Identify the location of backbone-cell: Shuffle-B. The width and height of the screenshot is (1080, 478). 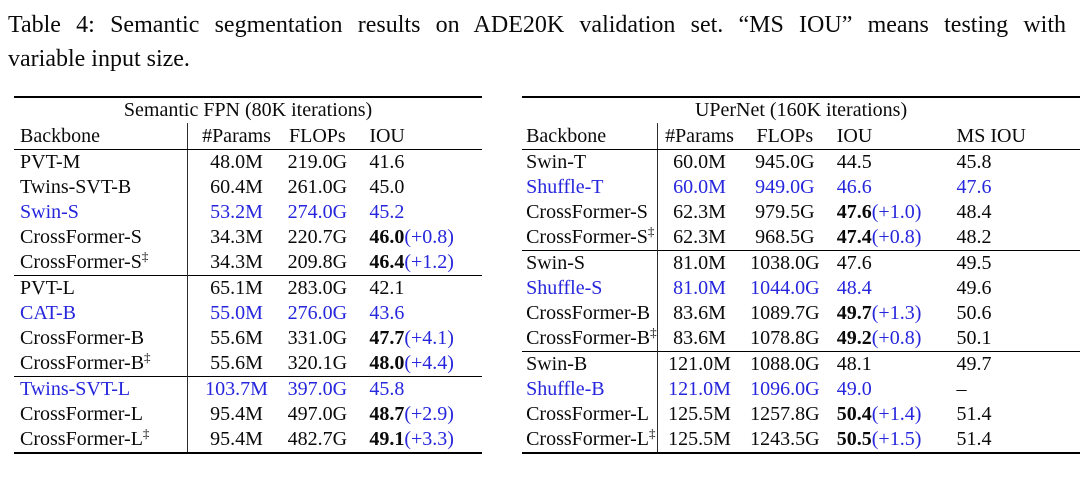
(590, 389).